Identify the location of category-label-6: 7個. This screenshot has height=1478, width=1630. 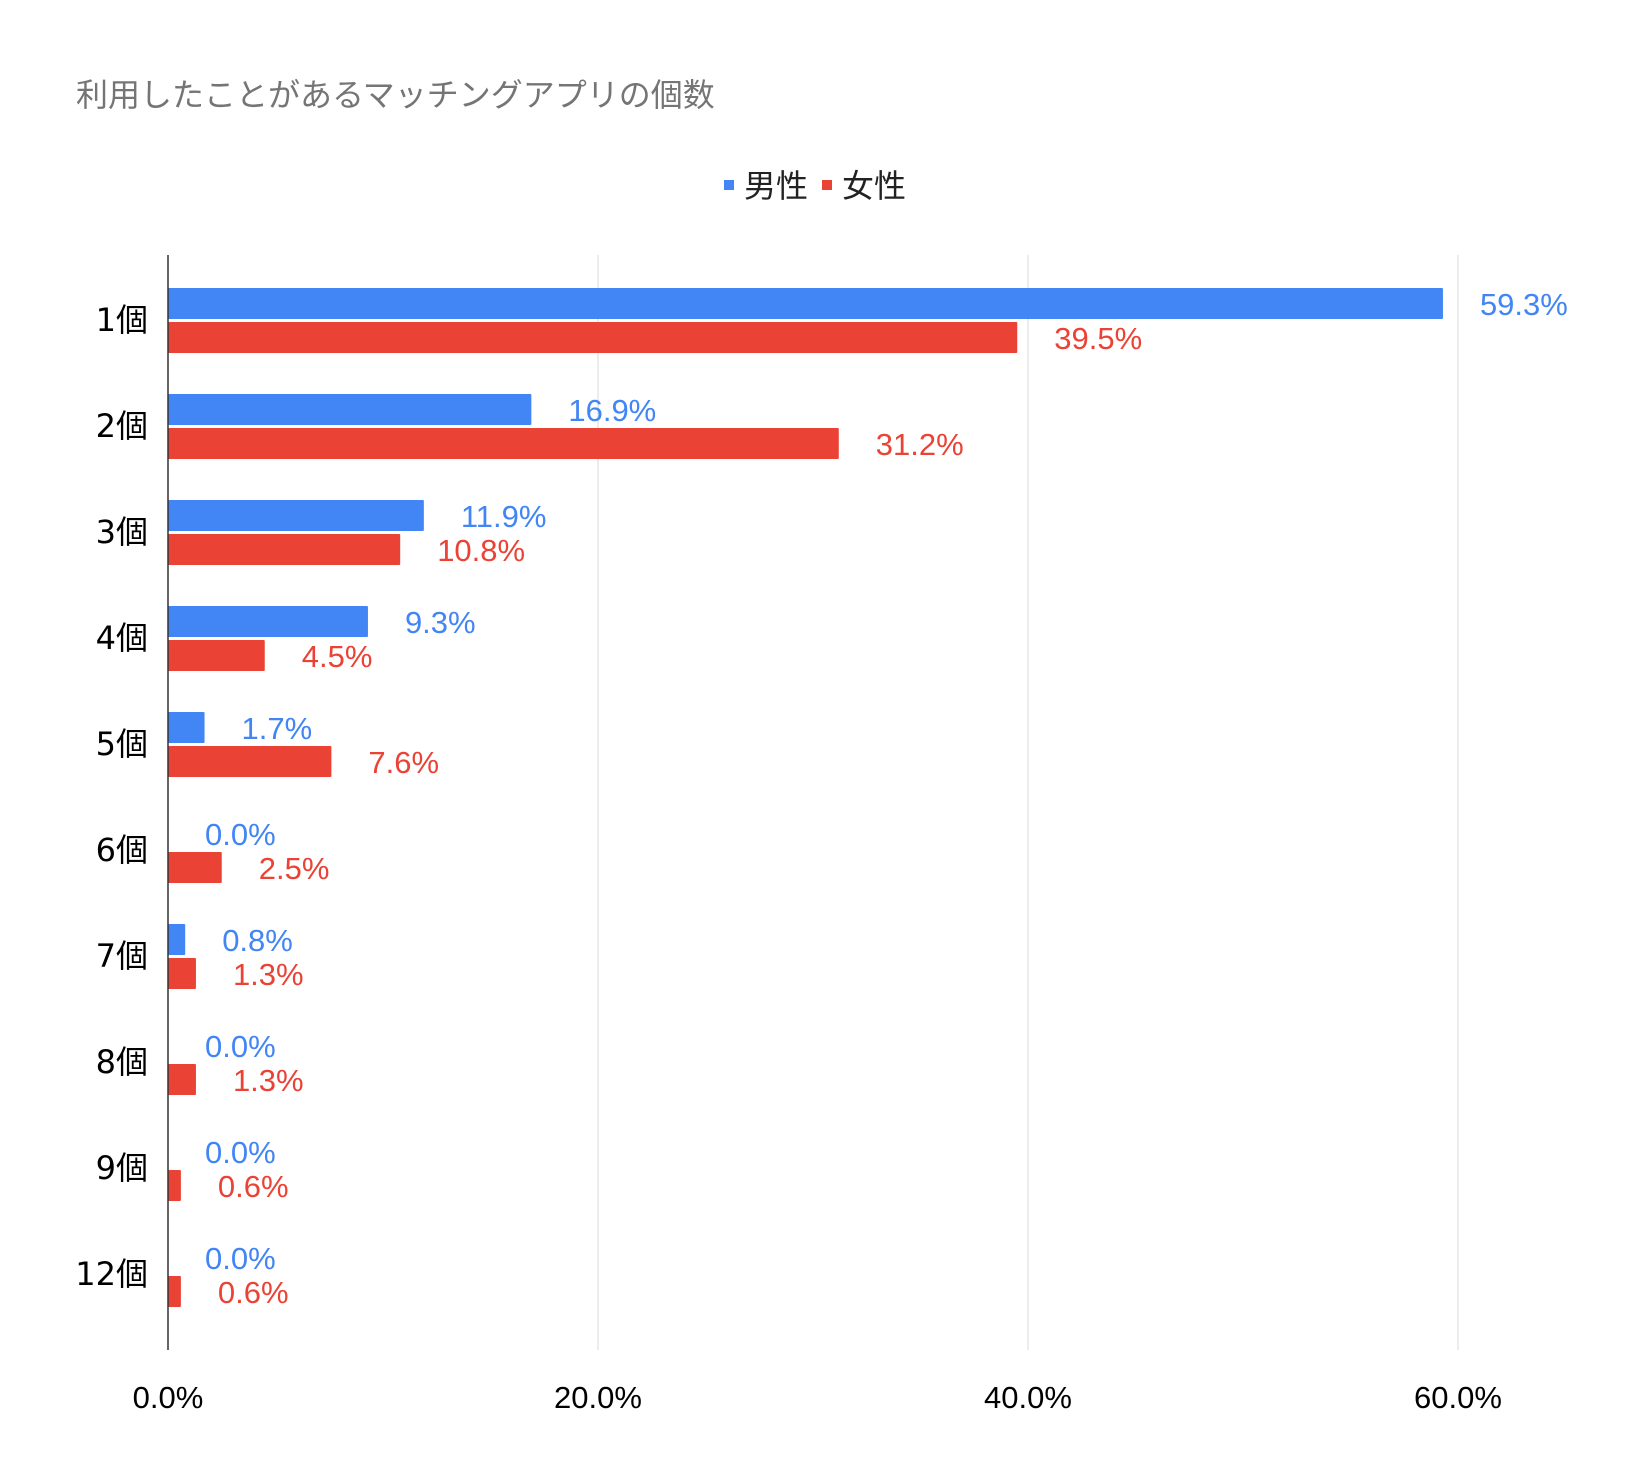
(122, 956).